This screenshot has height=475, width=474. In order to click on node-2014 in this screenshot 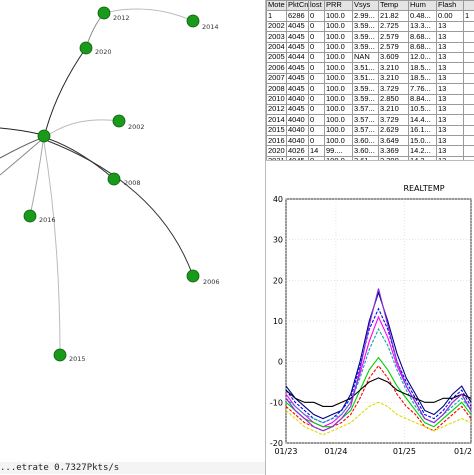, I will do `click(193, 21)`.